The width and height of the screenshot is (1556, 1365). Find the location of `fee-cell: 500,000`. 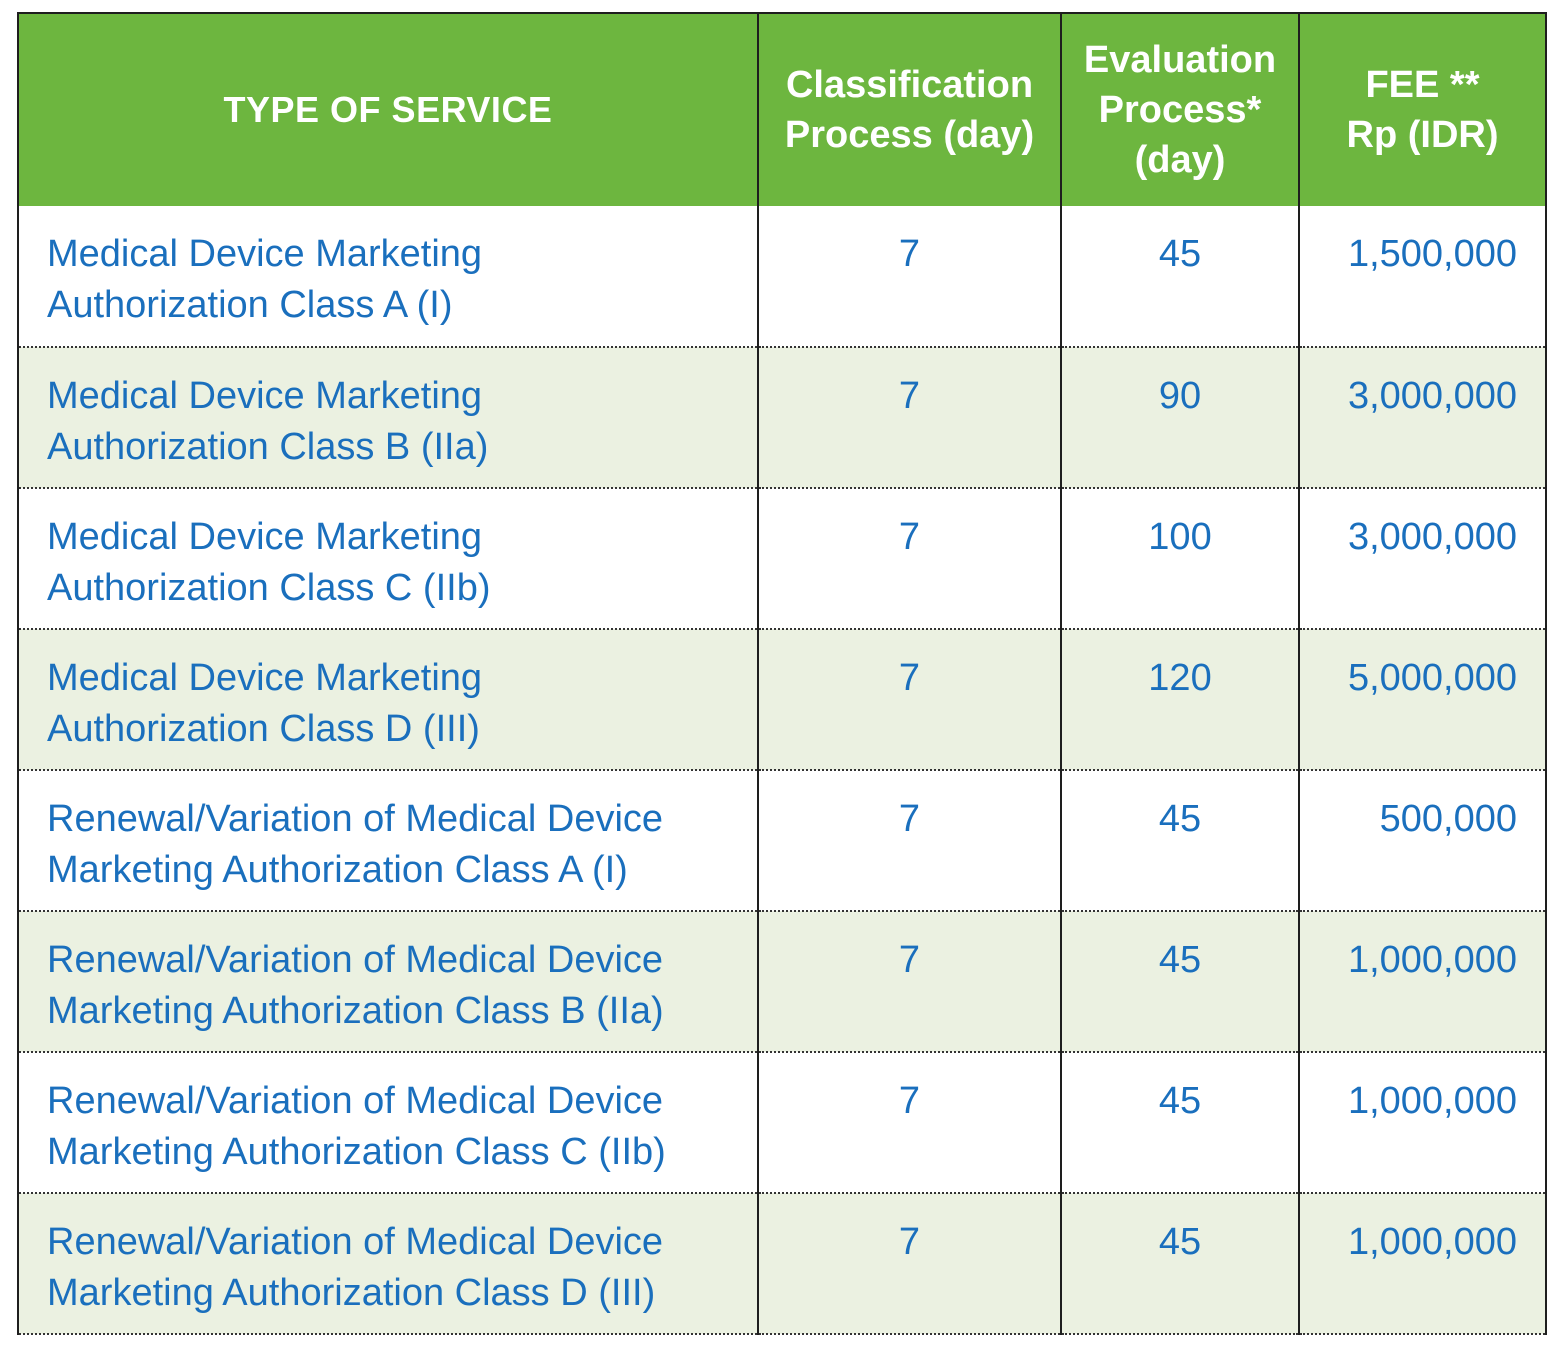

fee-cell: 500,000 is located at coordinates (1422, 841).